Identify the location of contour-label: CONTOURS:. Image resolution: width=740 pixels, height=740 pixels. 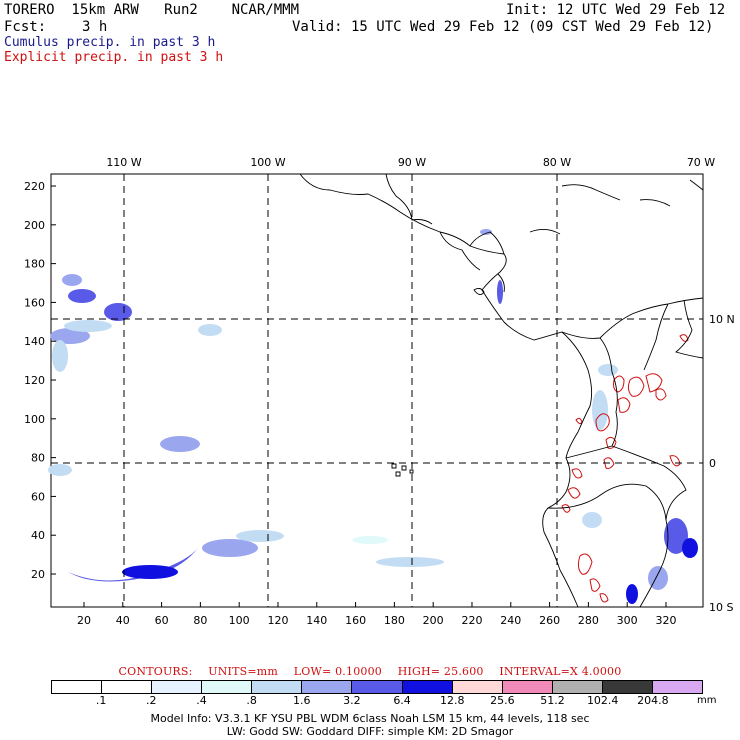
(155, 671).